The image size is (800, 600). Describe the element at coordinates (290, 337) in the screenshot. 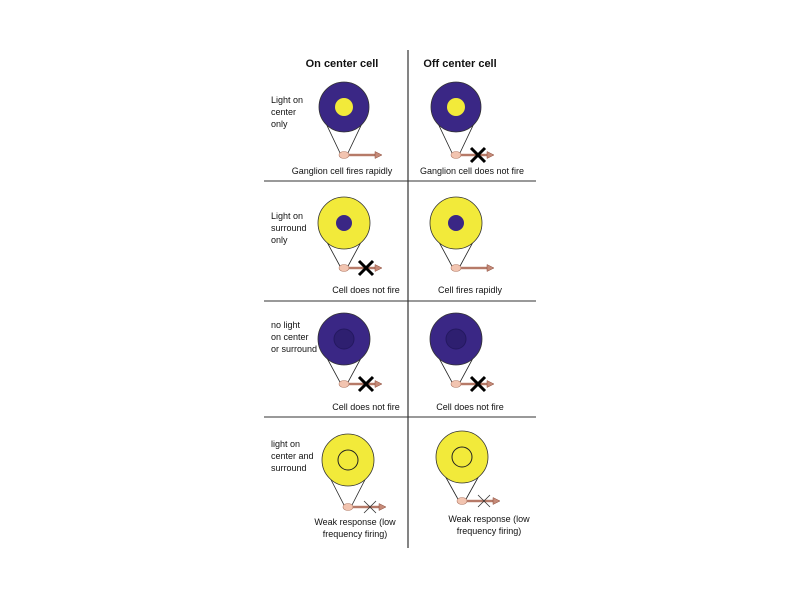

I see `row-label: on center` at that location.